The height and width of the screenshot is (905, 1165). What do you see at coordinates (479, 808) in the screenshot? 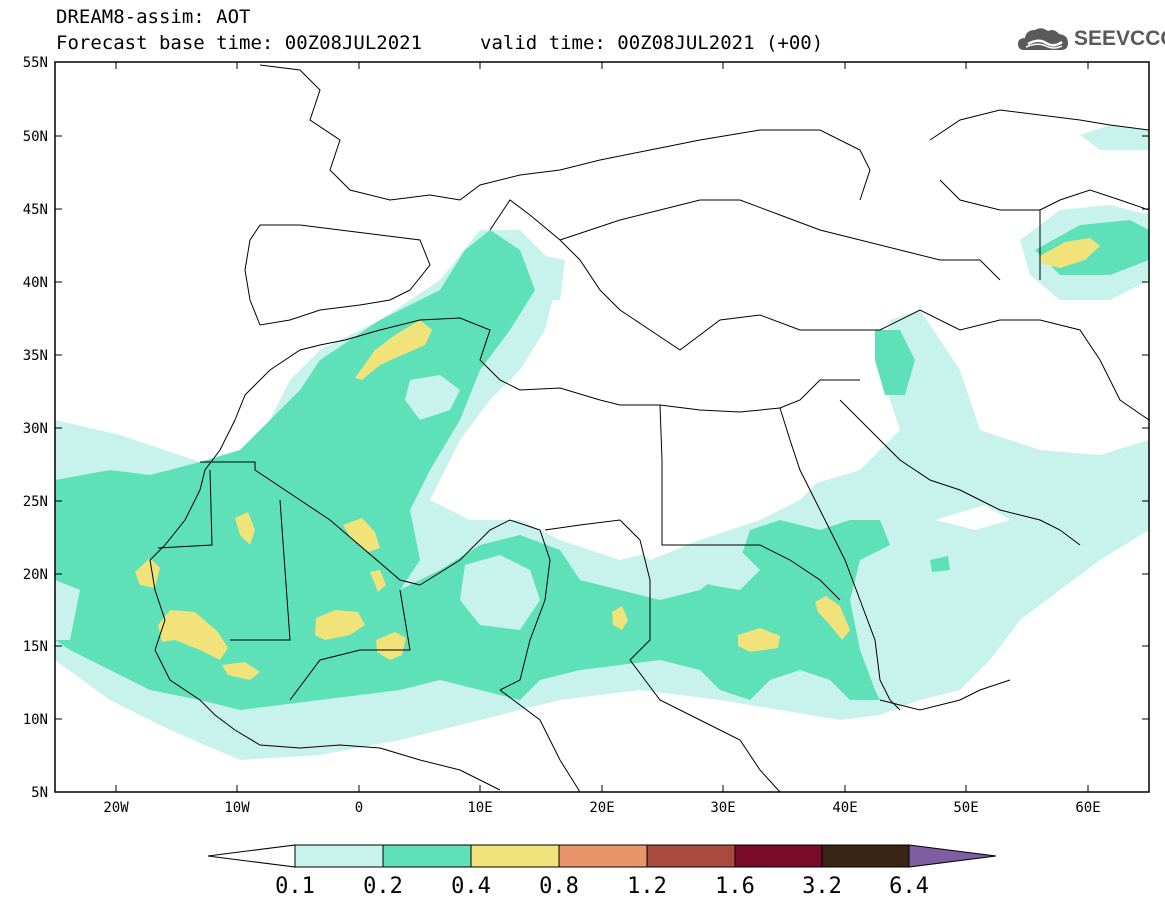
I see `lon-label: 10E` at bounding box center [479, 808].